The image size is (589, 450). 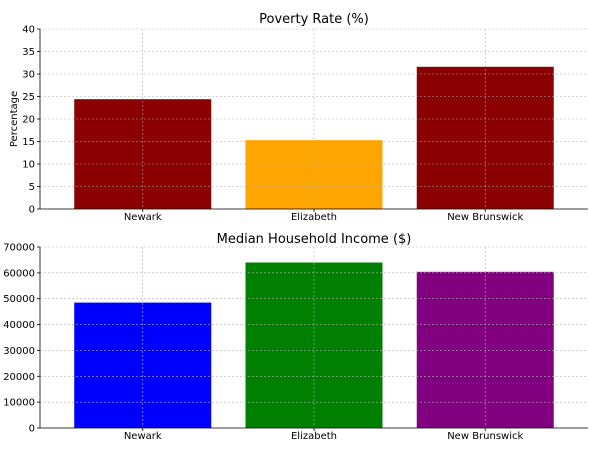 I want to click on y-tick-label: 30000, so click(x=19, y=351).